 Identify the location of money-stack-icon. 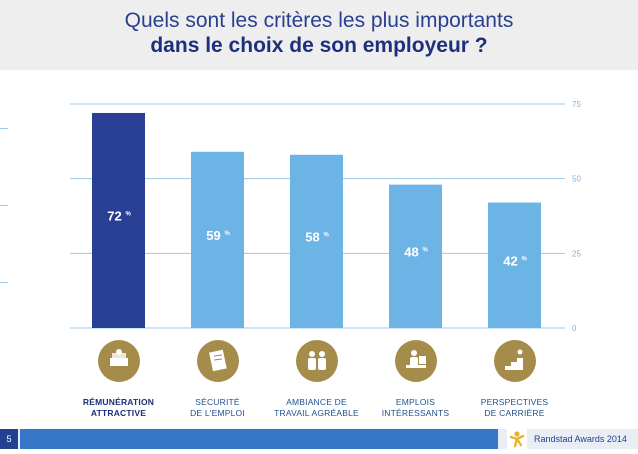
(119, 363).